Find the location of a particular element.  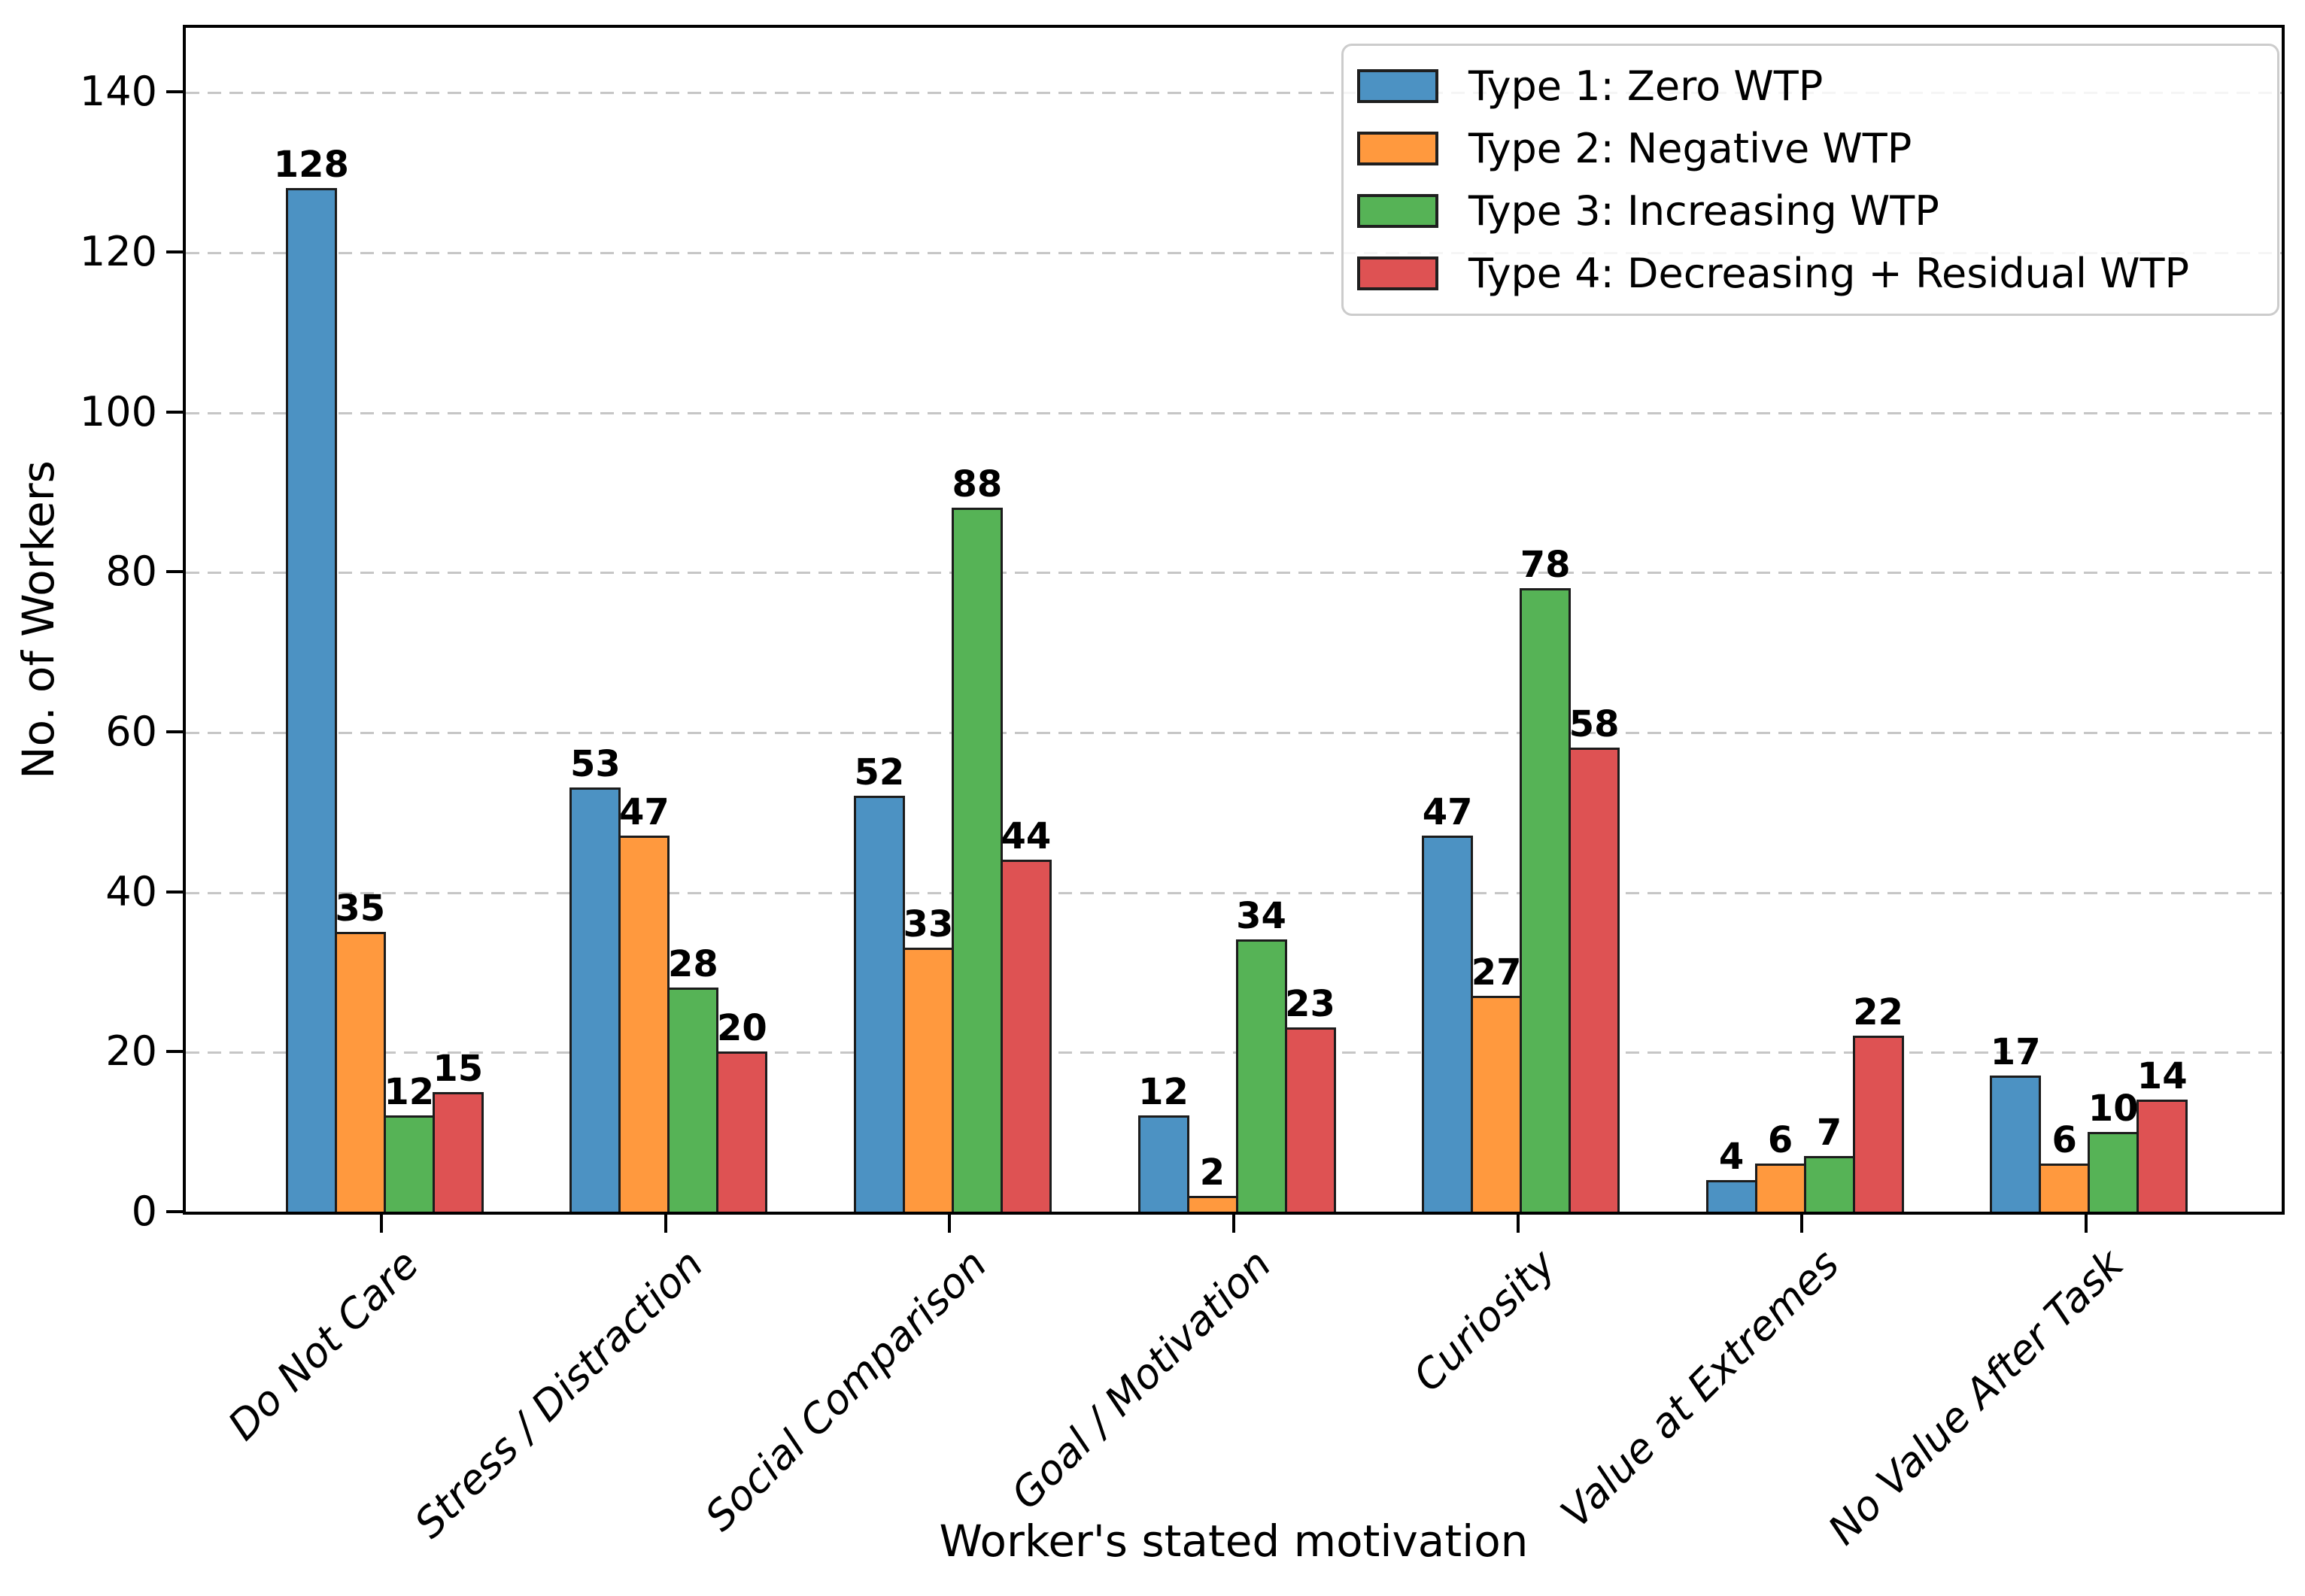

bar-value-label: 44 is located at coordinates (1026, 836).